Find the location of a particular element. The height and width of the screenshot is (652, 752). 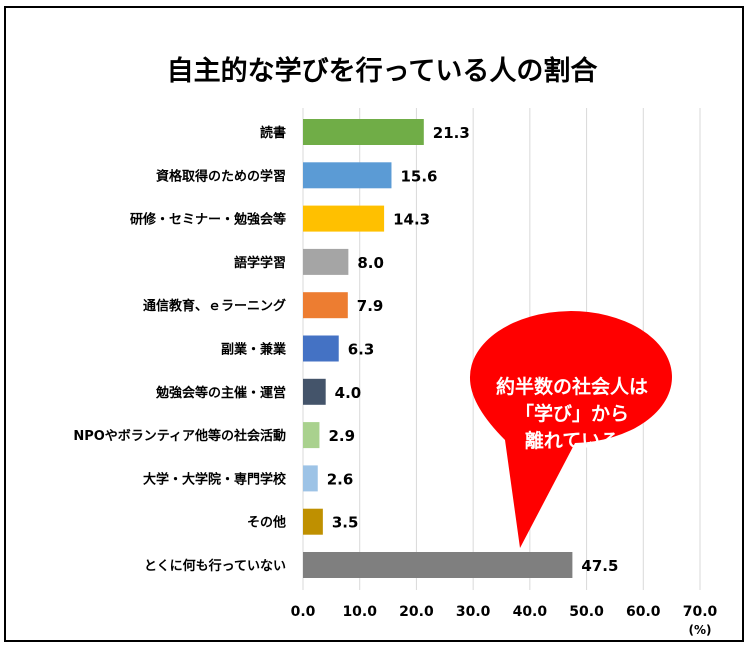

unit-label: (%) is located at coordinates (700, 630).